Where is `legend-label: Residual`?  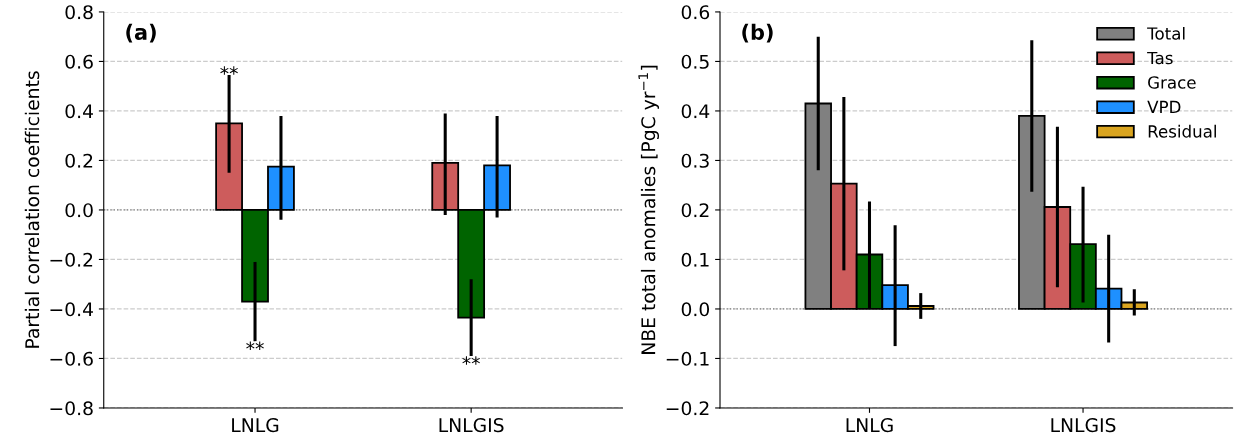
legend-label: Residual is located at coordinates (1182, 131).